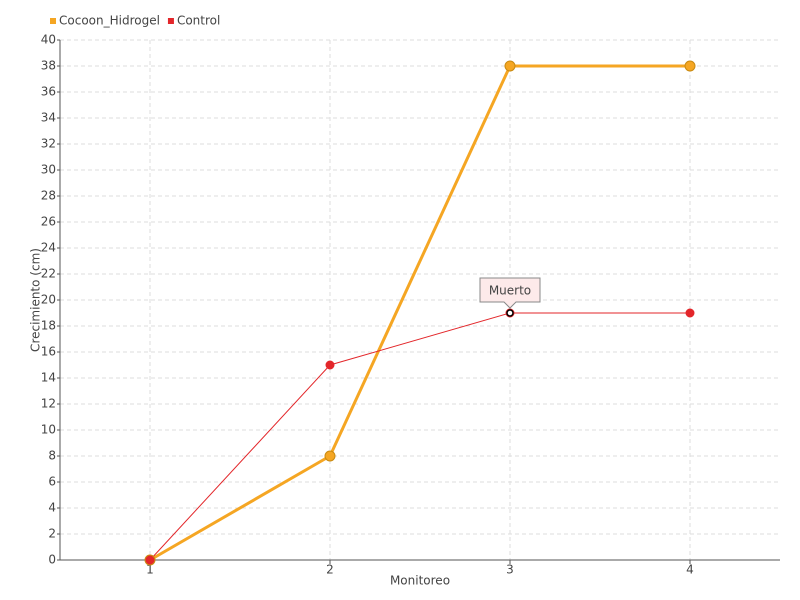 This screenshot has width=800, height=600. Describe the element at coordinates (52, 456) in the screenshot. I see `y-tick-label: 8` at that location.